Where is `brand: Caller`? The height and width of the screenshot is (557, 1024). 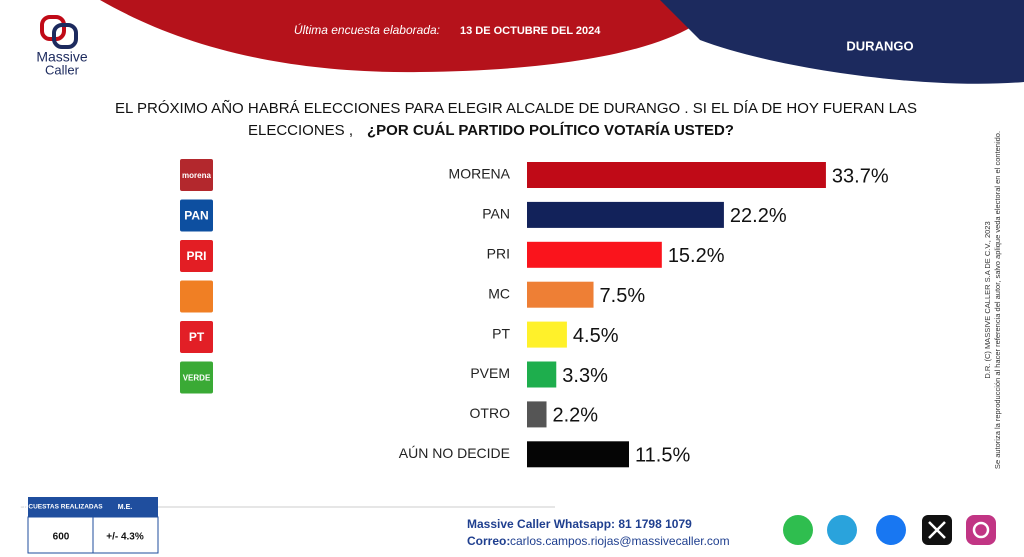
brand: Caller is located at coordinates (62, 69).